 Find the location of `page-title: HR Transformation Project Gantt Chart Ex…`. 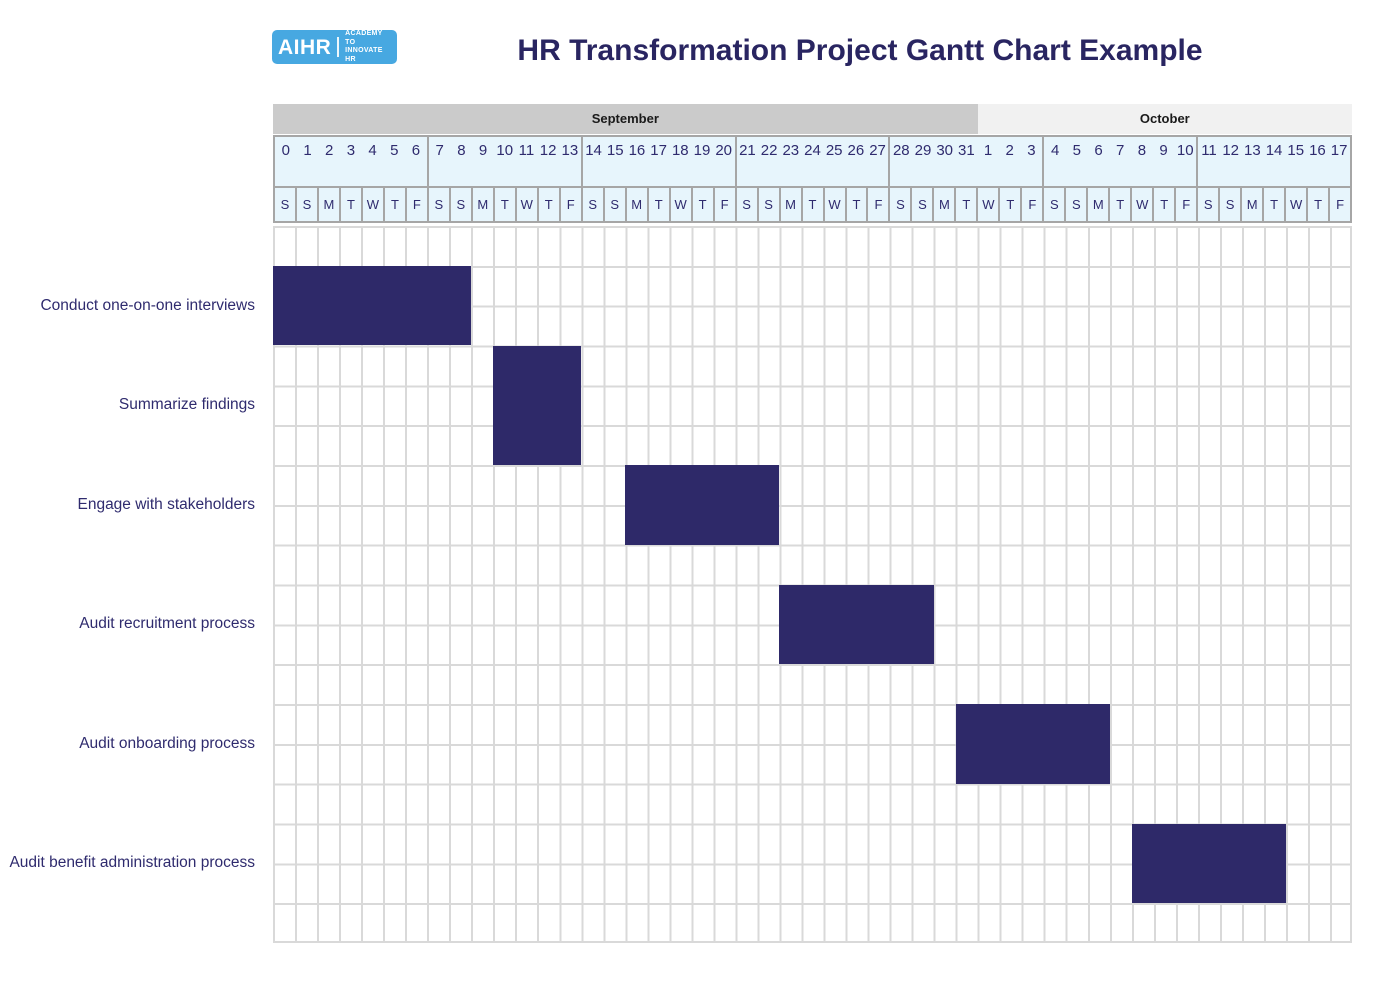

page-title: HR Transformation Project Gantt Chart Ex… is located at coordinates (860, 50).